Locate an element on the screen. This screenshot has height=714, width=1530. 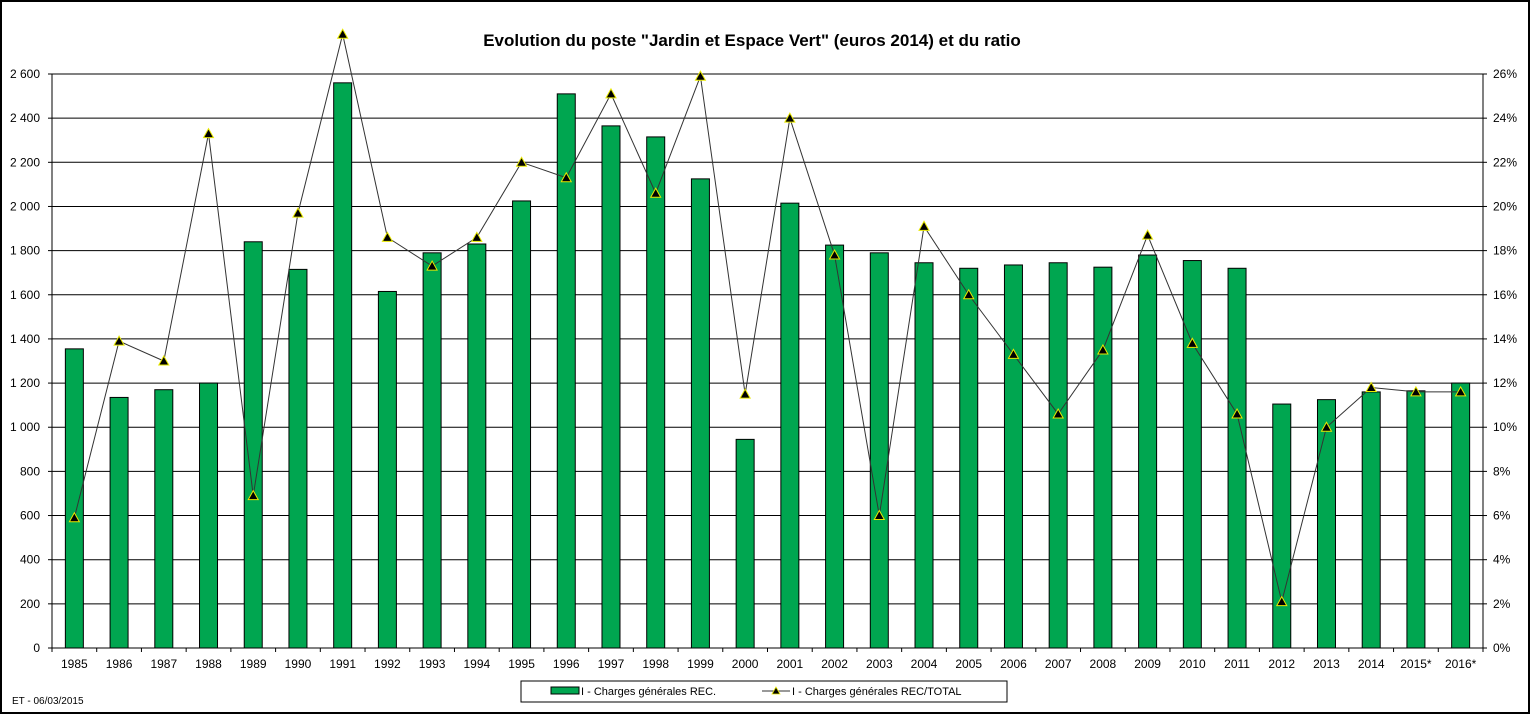
left-tick-label: 2 200 is located at coordinates (25, 162).